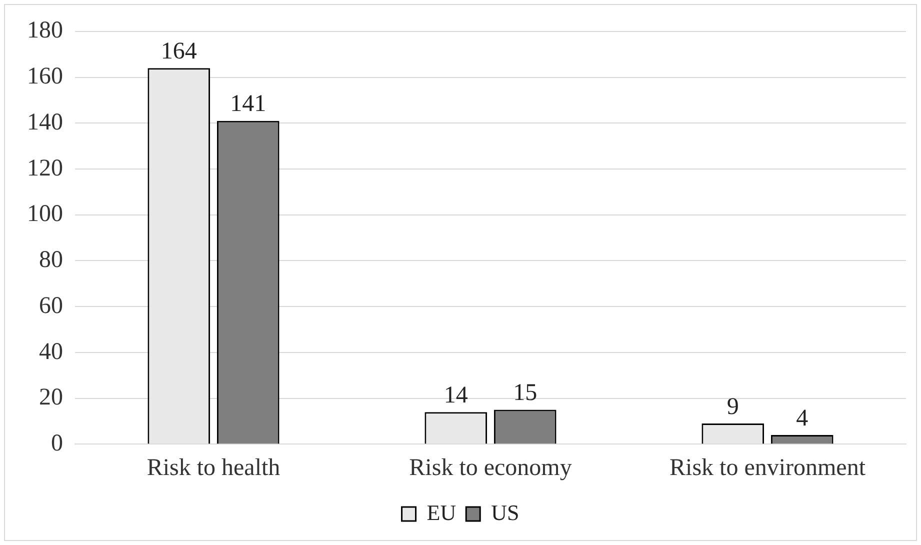  I want to click on x-tick-label: Risk to economy, so click(490, 467).